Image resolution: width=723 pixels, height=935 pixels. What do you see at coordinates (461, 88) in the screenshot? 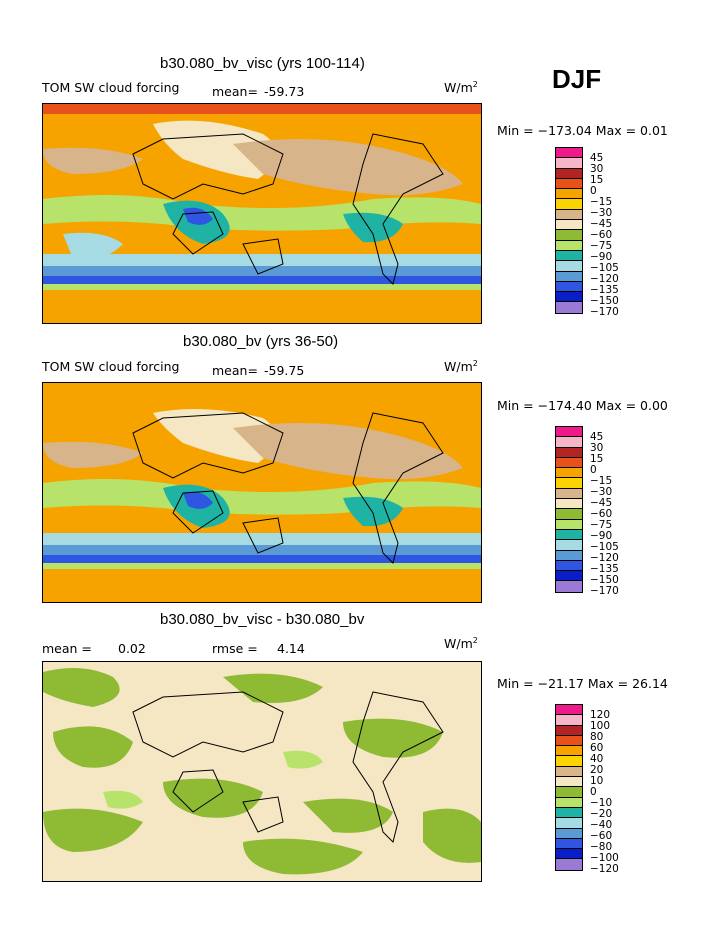
I see `panel1-units: W/m2` at bounding box center [461, 88].